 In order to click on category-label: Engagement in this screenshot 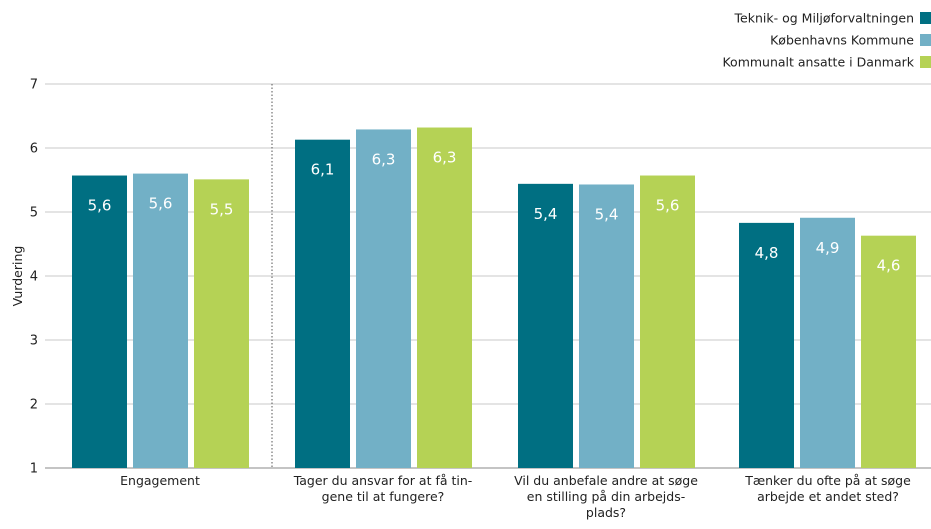, I will do `click(160, 480)`.